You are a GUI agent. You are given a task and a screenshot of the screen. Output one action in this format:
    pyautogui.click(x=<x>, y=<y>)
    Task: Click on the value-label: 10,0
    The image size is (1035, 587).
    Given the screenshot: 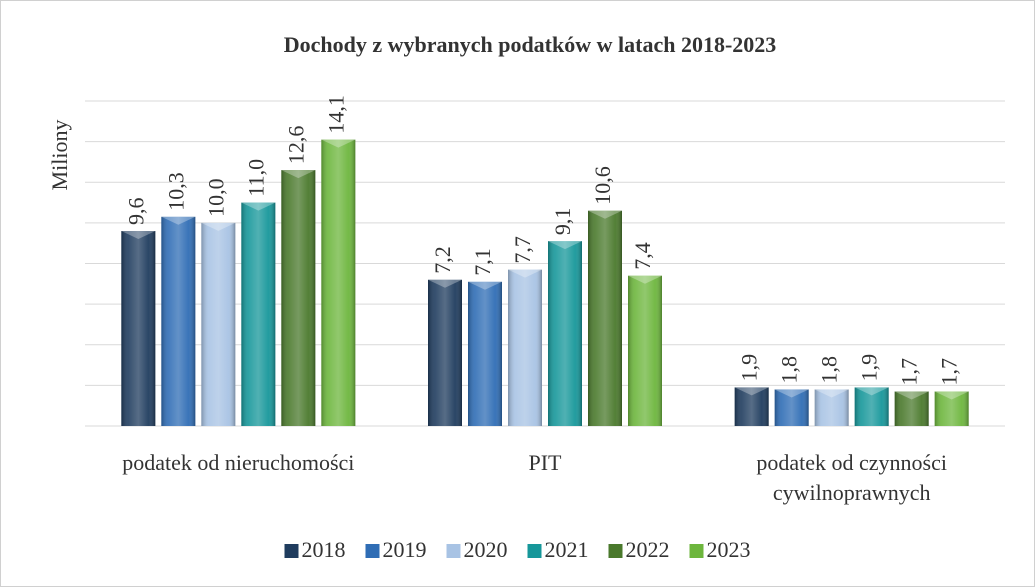 What is the action you would take?
    pyautogui.click(x=215, y=197)
    